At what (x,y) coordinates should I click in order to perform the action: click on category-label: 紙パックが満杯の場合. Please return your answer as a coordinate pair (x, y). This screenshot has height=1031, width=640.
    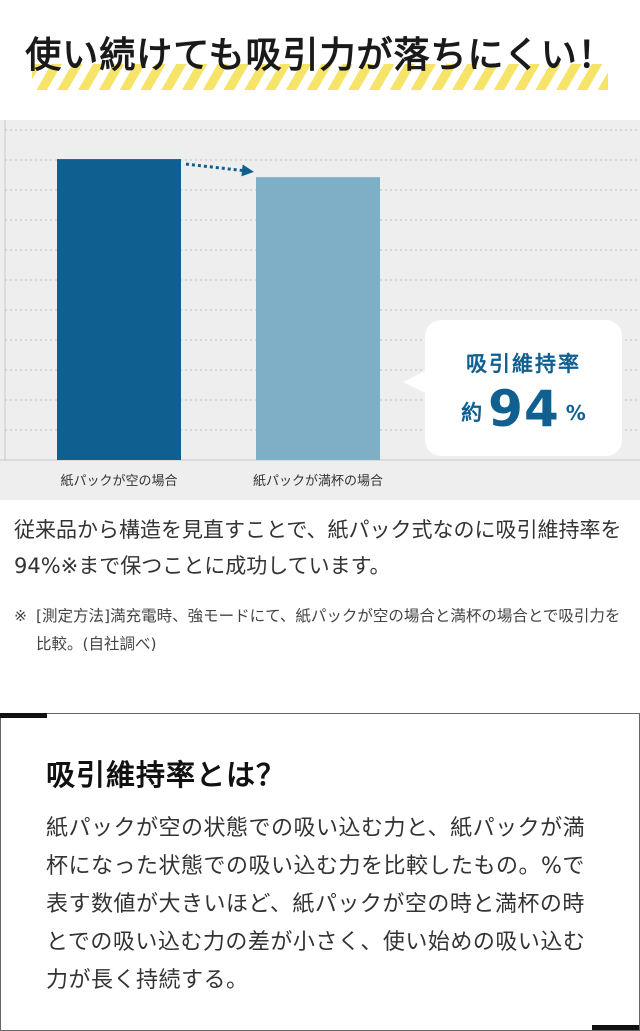
    Looking at the image, I should click on (318, 481).